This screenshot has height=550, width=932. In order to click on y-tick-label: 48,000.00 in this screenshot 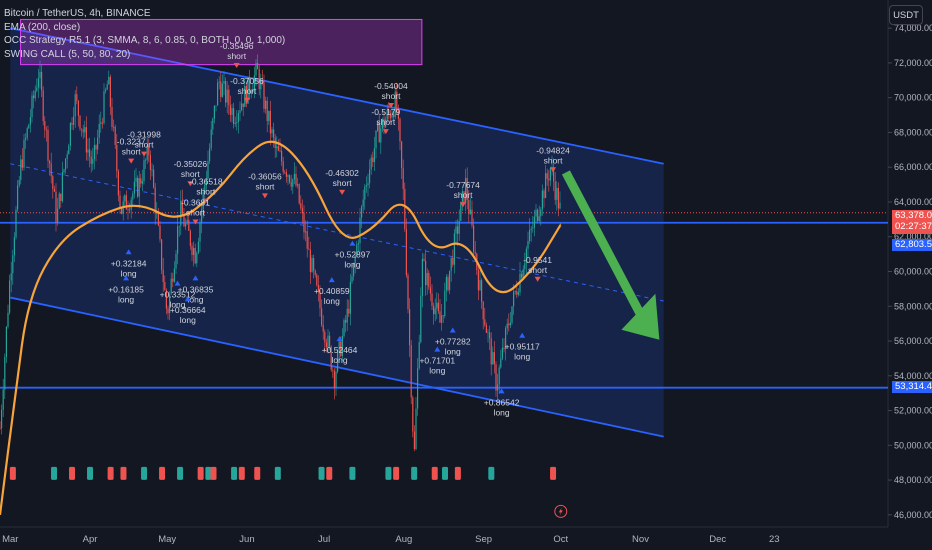, I will do `click(913, 480)`.